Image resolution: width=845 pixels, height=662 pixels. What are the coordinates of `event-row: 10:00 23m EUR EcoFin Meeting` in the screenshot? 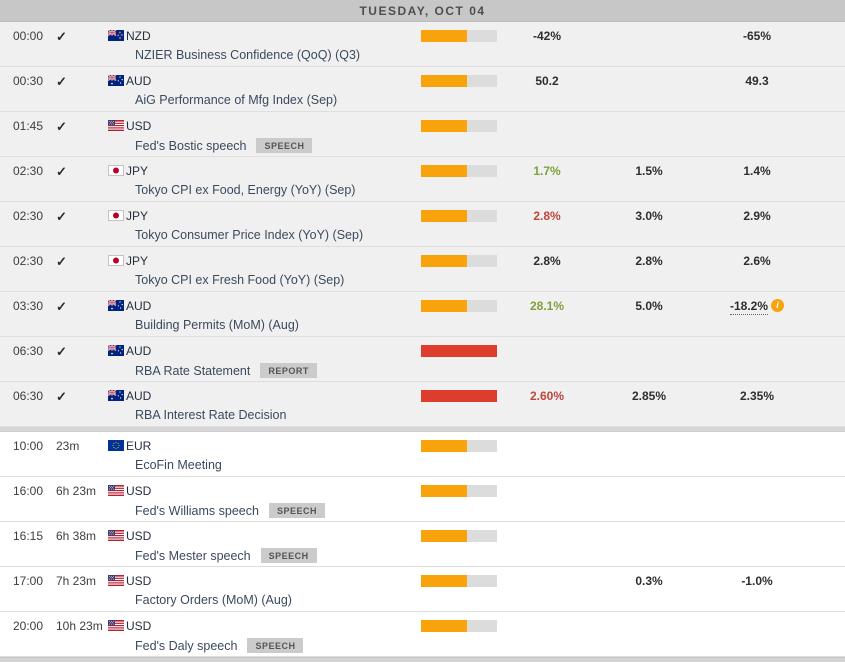 It's located at (422, 454).